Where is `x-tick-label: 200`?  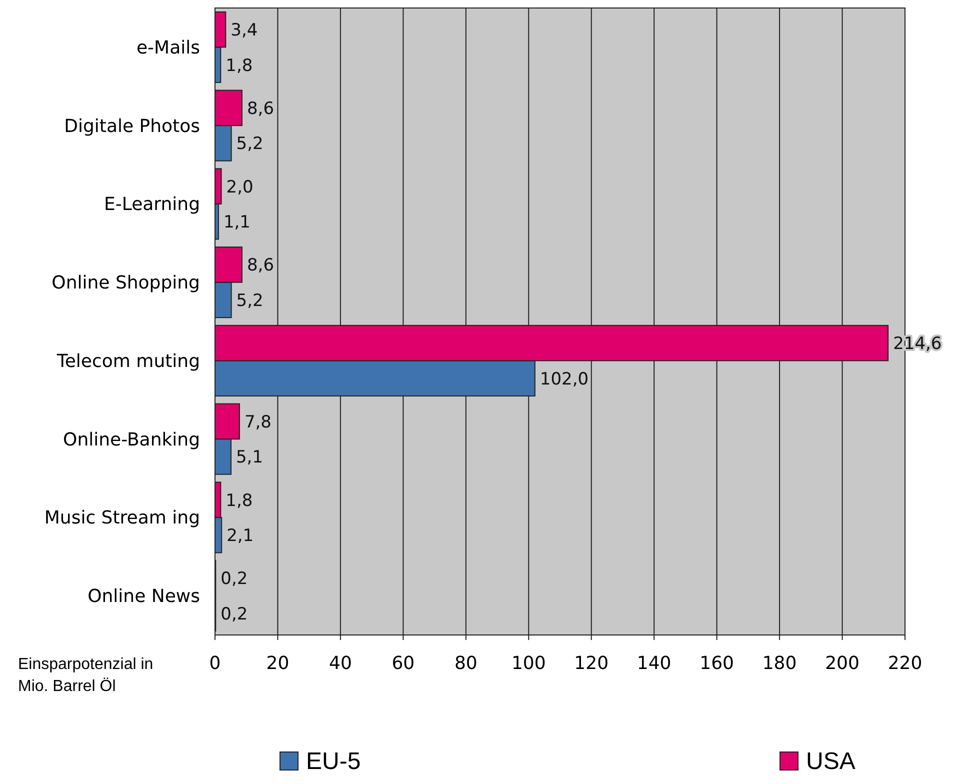
x-tick-label: 200 is located at coordinates (842, 663).